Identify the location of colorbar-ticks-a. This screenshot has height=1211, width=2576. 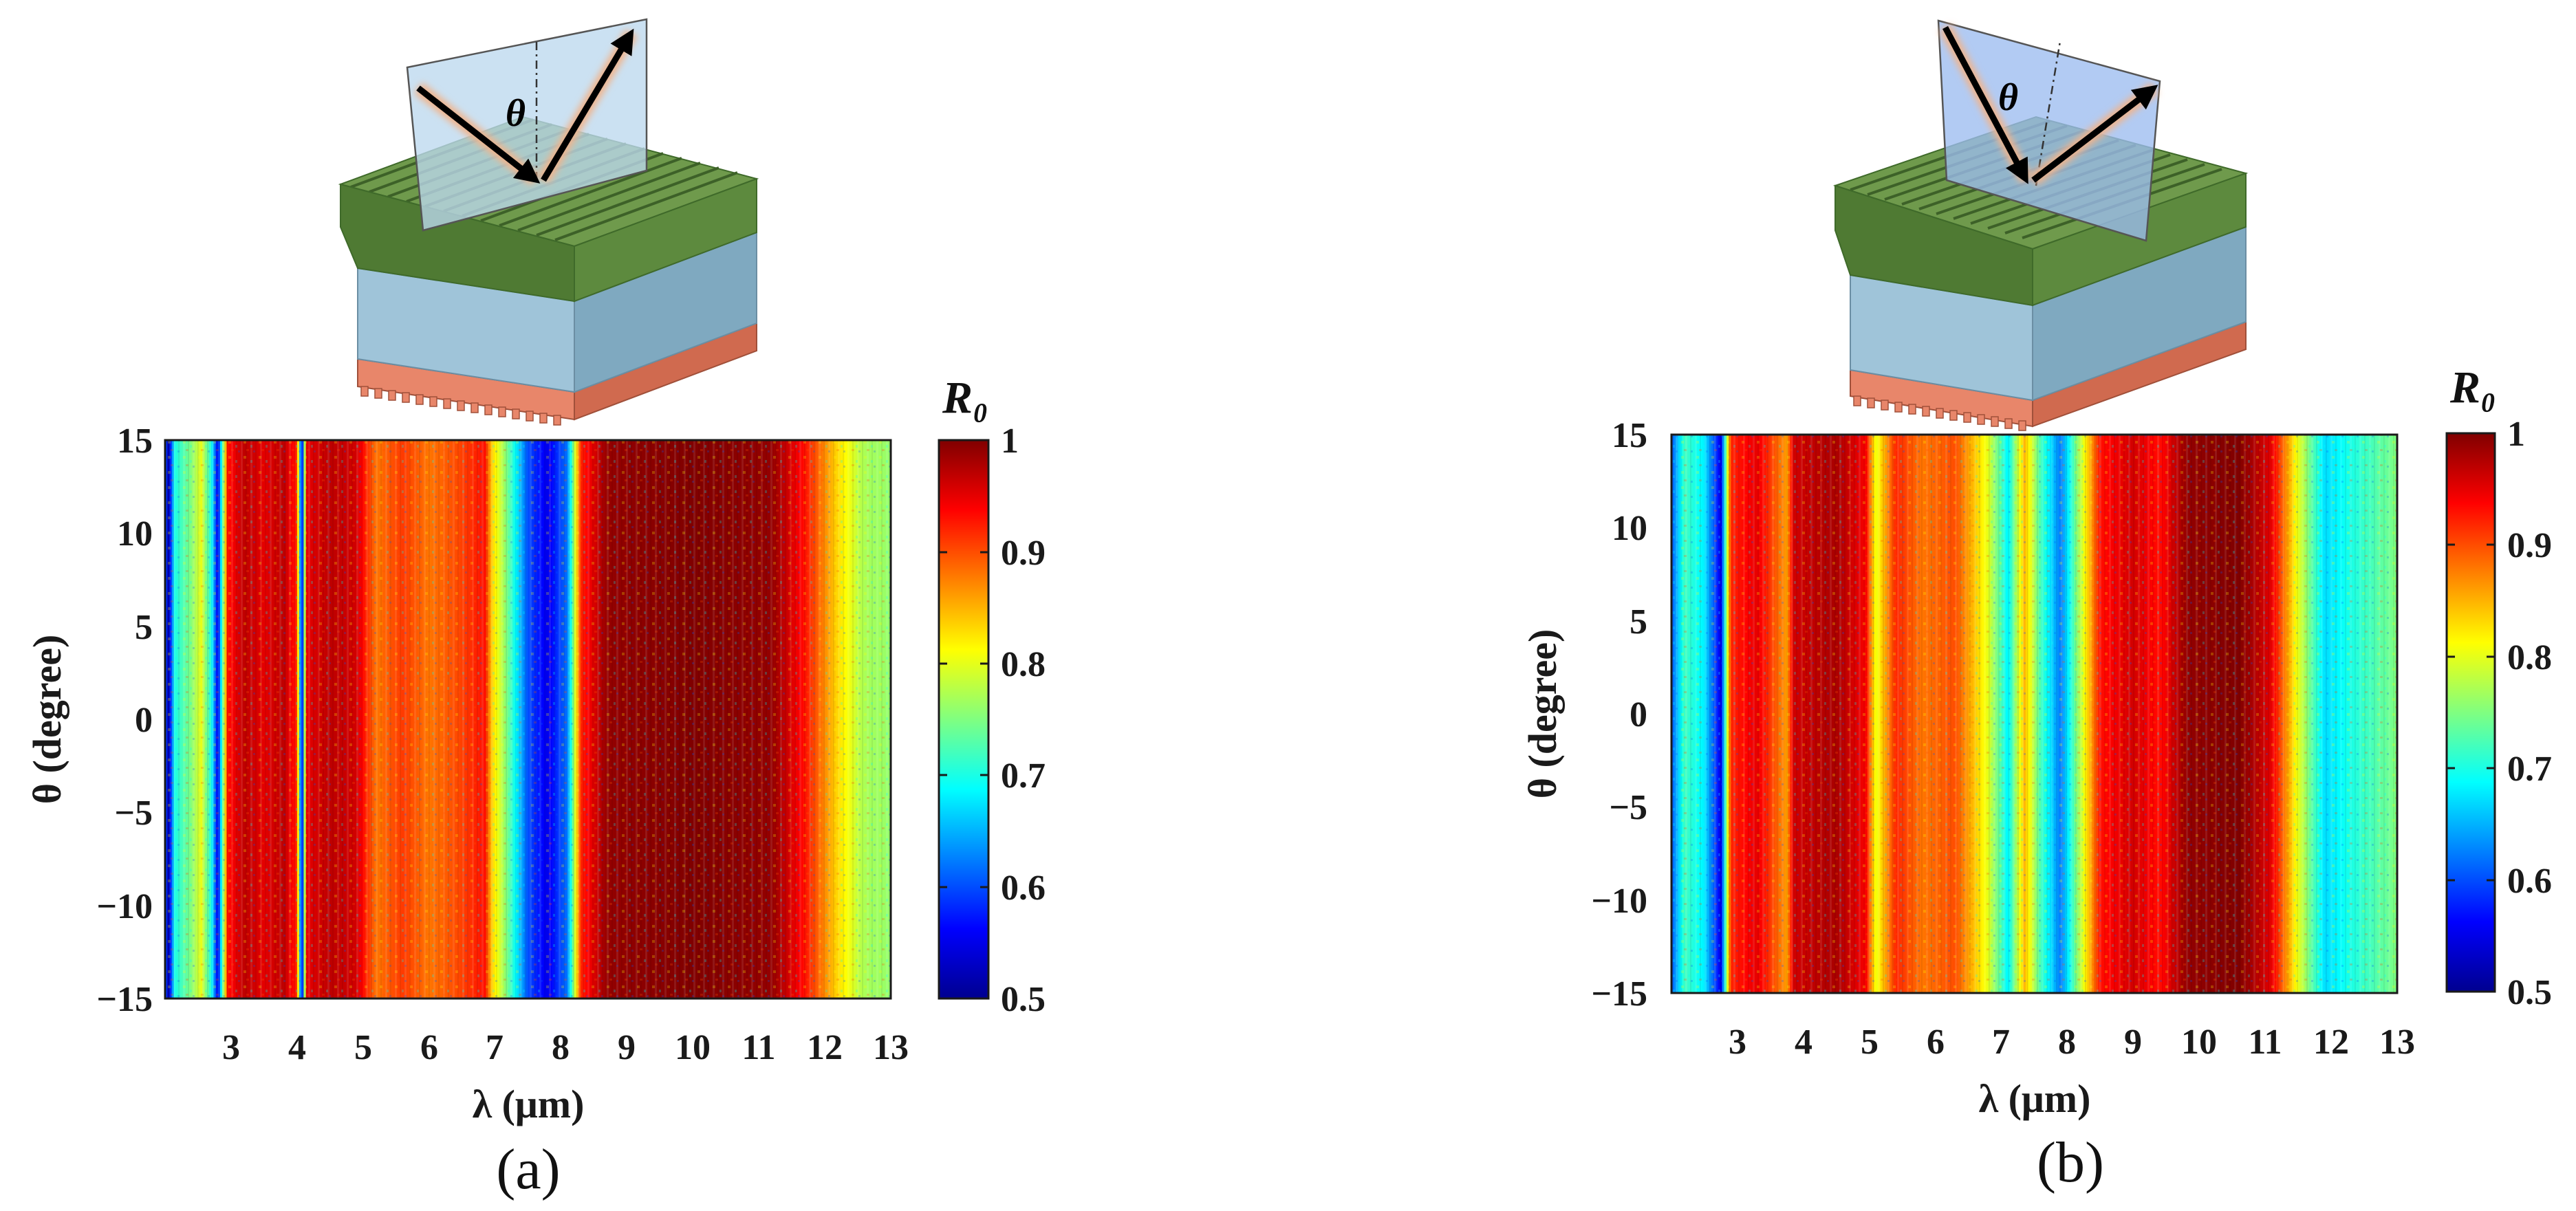
(963, 719).